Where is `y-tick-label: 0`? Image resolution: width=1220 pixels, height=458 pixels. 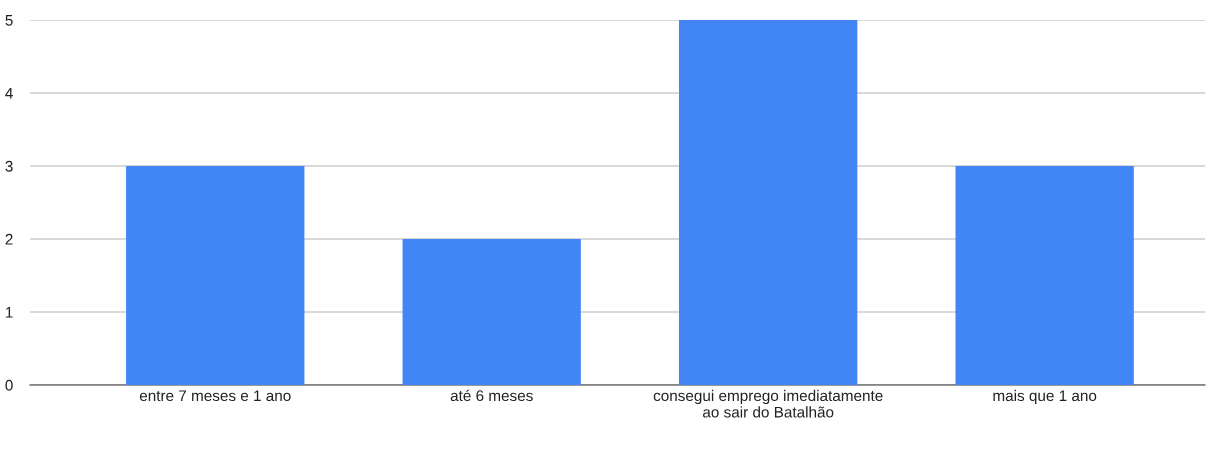
y-tick-label: 0 is located at coordinates (9, 385).